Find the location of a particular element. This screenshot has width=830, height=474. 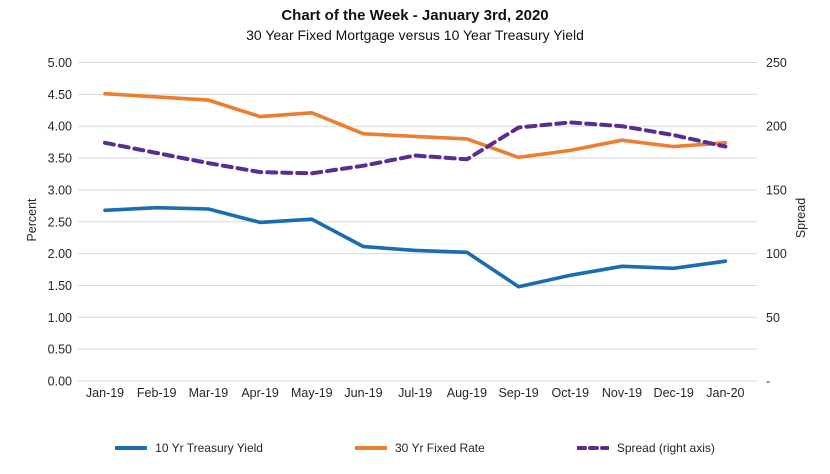

left-axis-tick: 0.00 is located at coordinates (60, 382).